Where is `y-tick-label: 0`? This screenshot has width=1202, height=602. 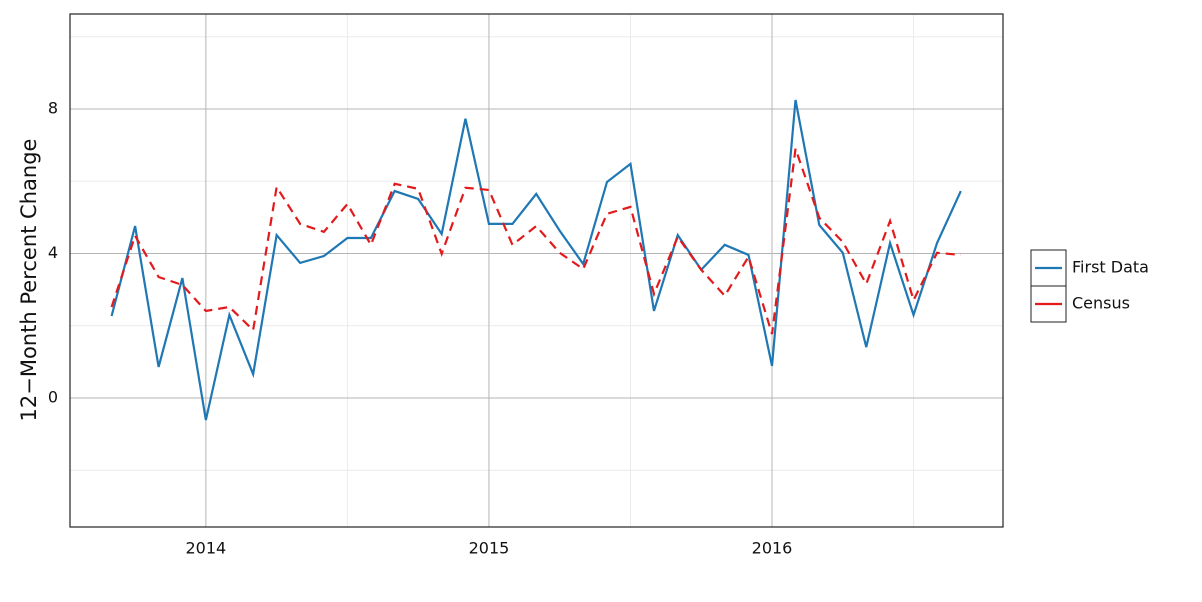 y-tick-label: 0 is located at coordinates (53, 397).